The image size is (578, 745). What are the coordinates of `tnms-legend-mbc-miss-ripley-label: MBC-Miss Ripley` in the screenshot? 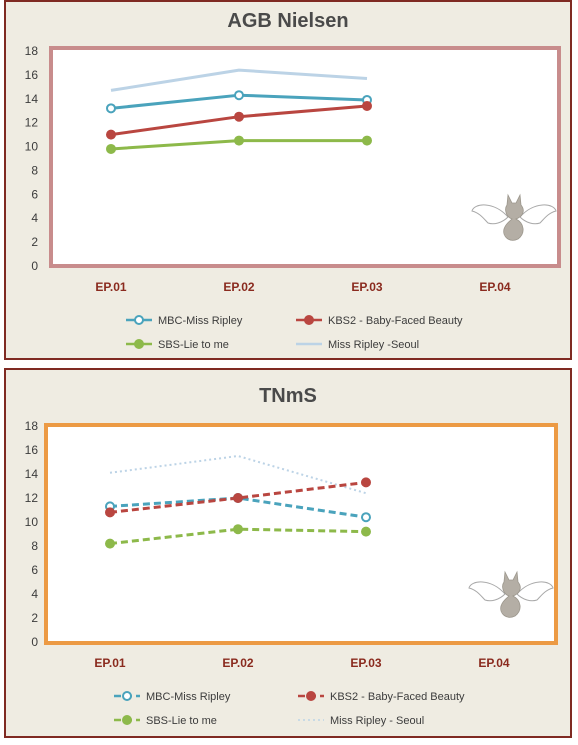 It's located at (188, 697).